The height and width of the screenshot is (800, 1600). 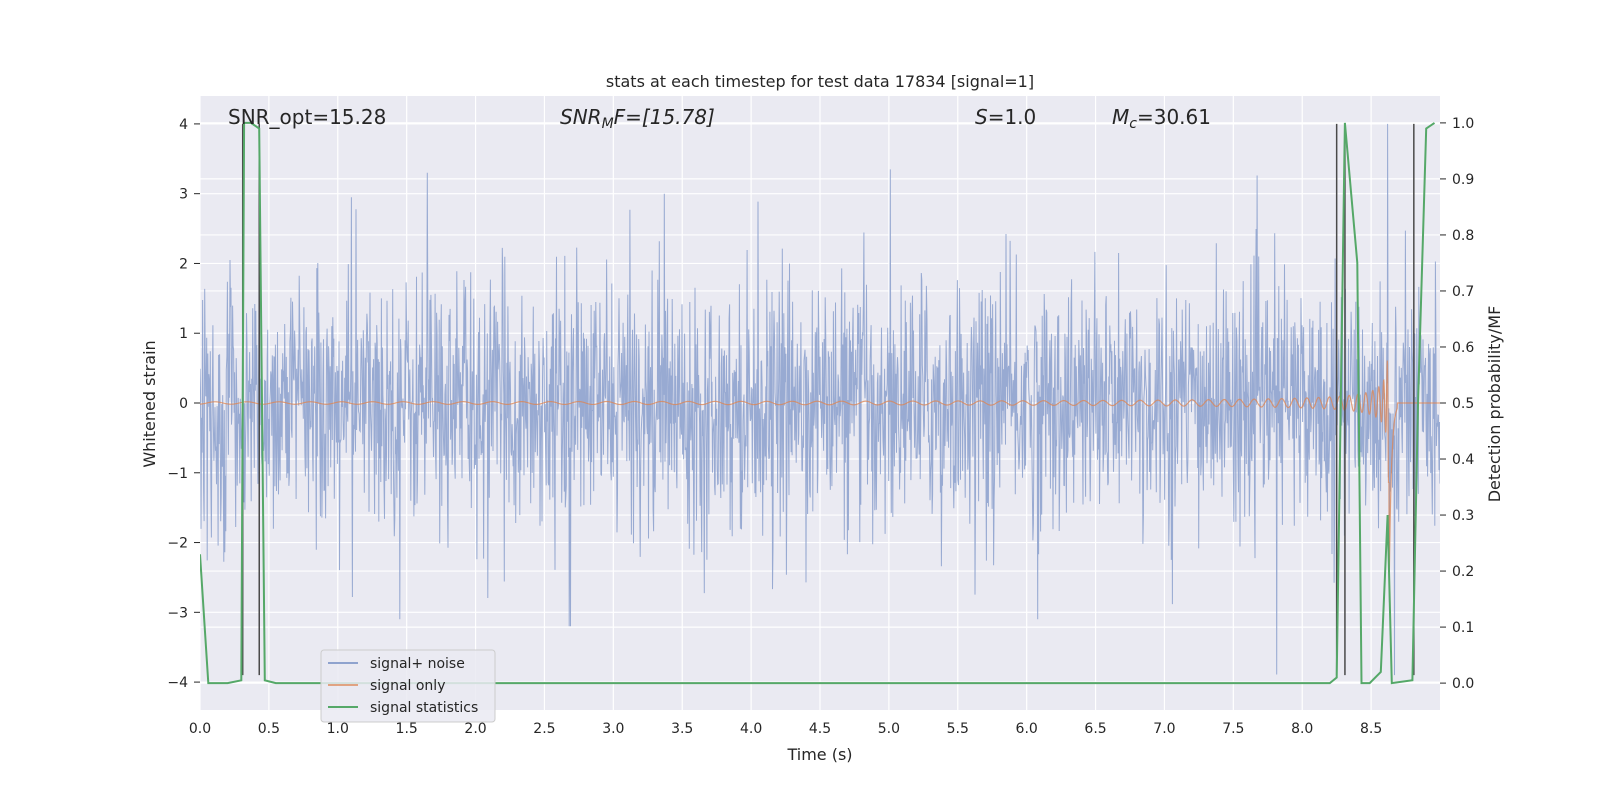 What do you see at coordinates (1463, 460) in the screenshot?
I see `y2-tick-label: 0.4` at bounding box center [1463, 460].